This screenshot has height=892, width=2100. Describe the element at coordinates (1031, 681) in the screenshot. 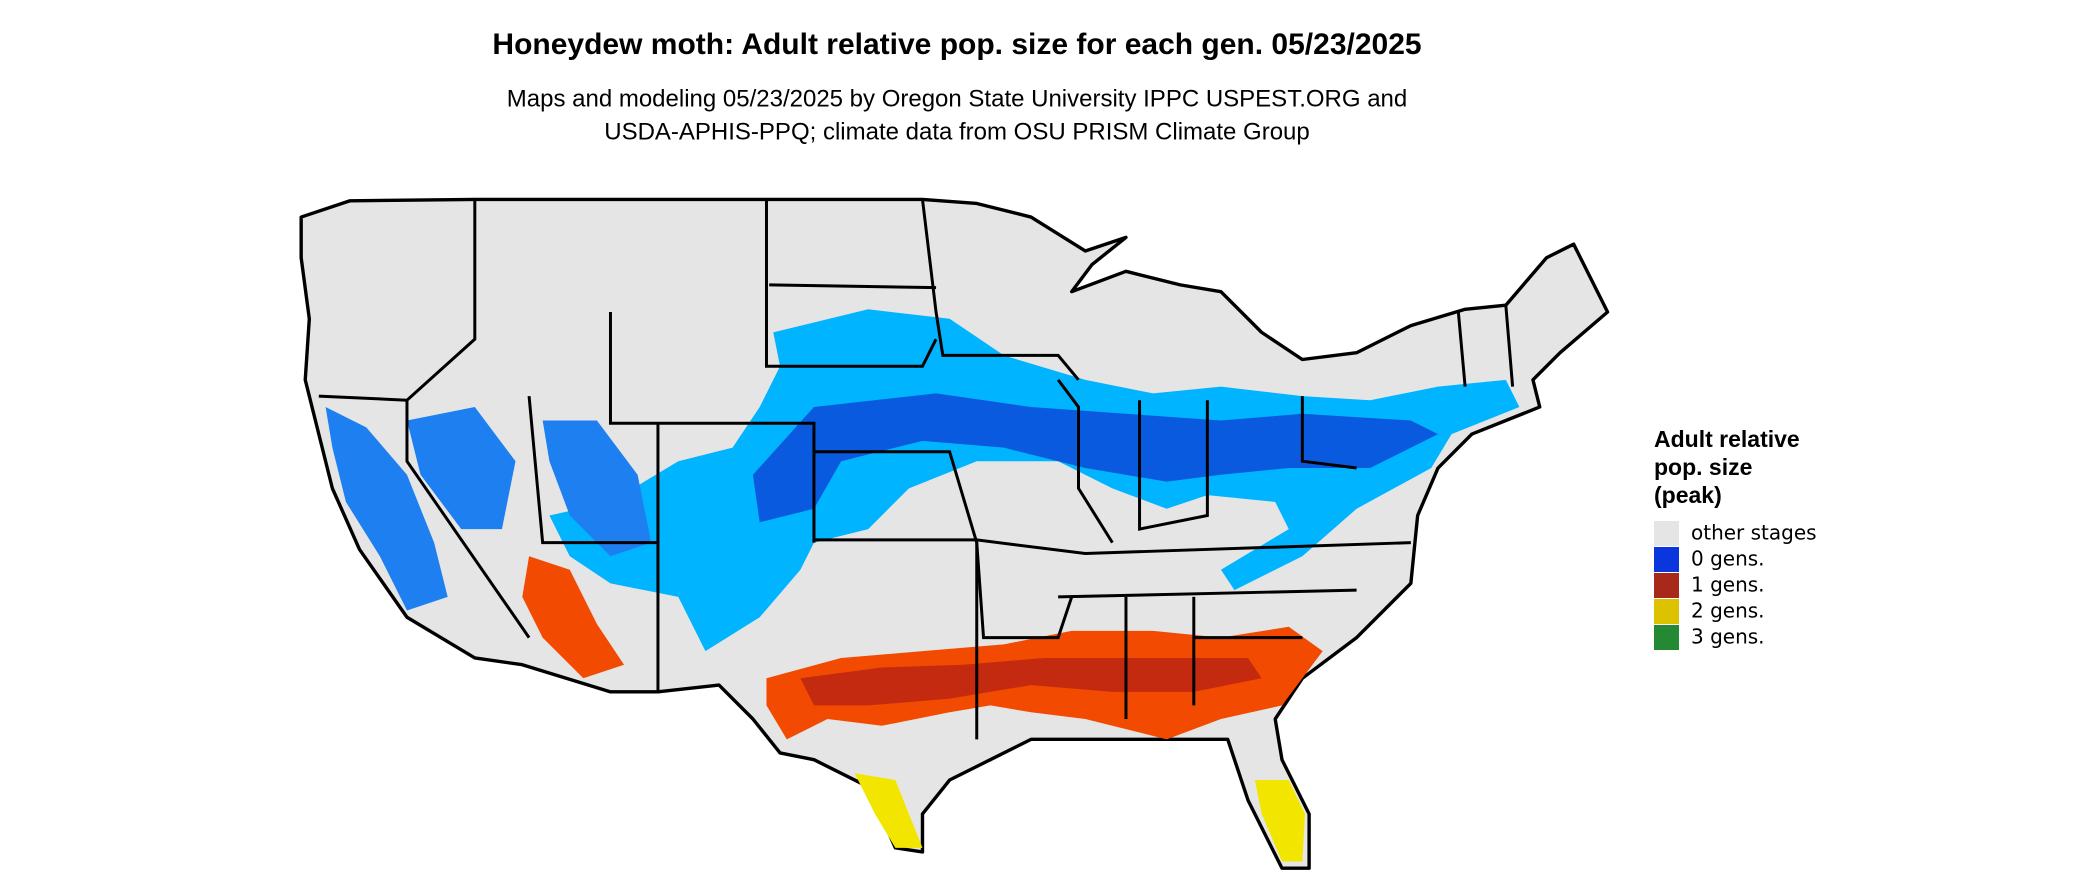

I see `zone-dark-orange` at that location.